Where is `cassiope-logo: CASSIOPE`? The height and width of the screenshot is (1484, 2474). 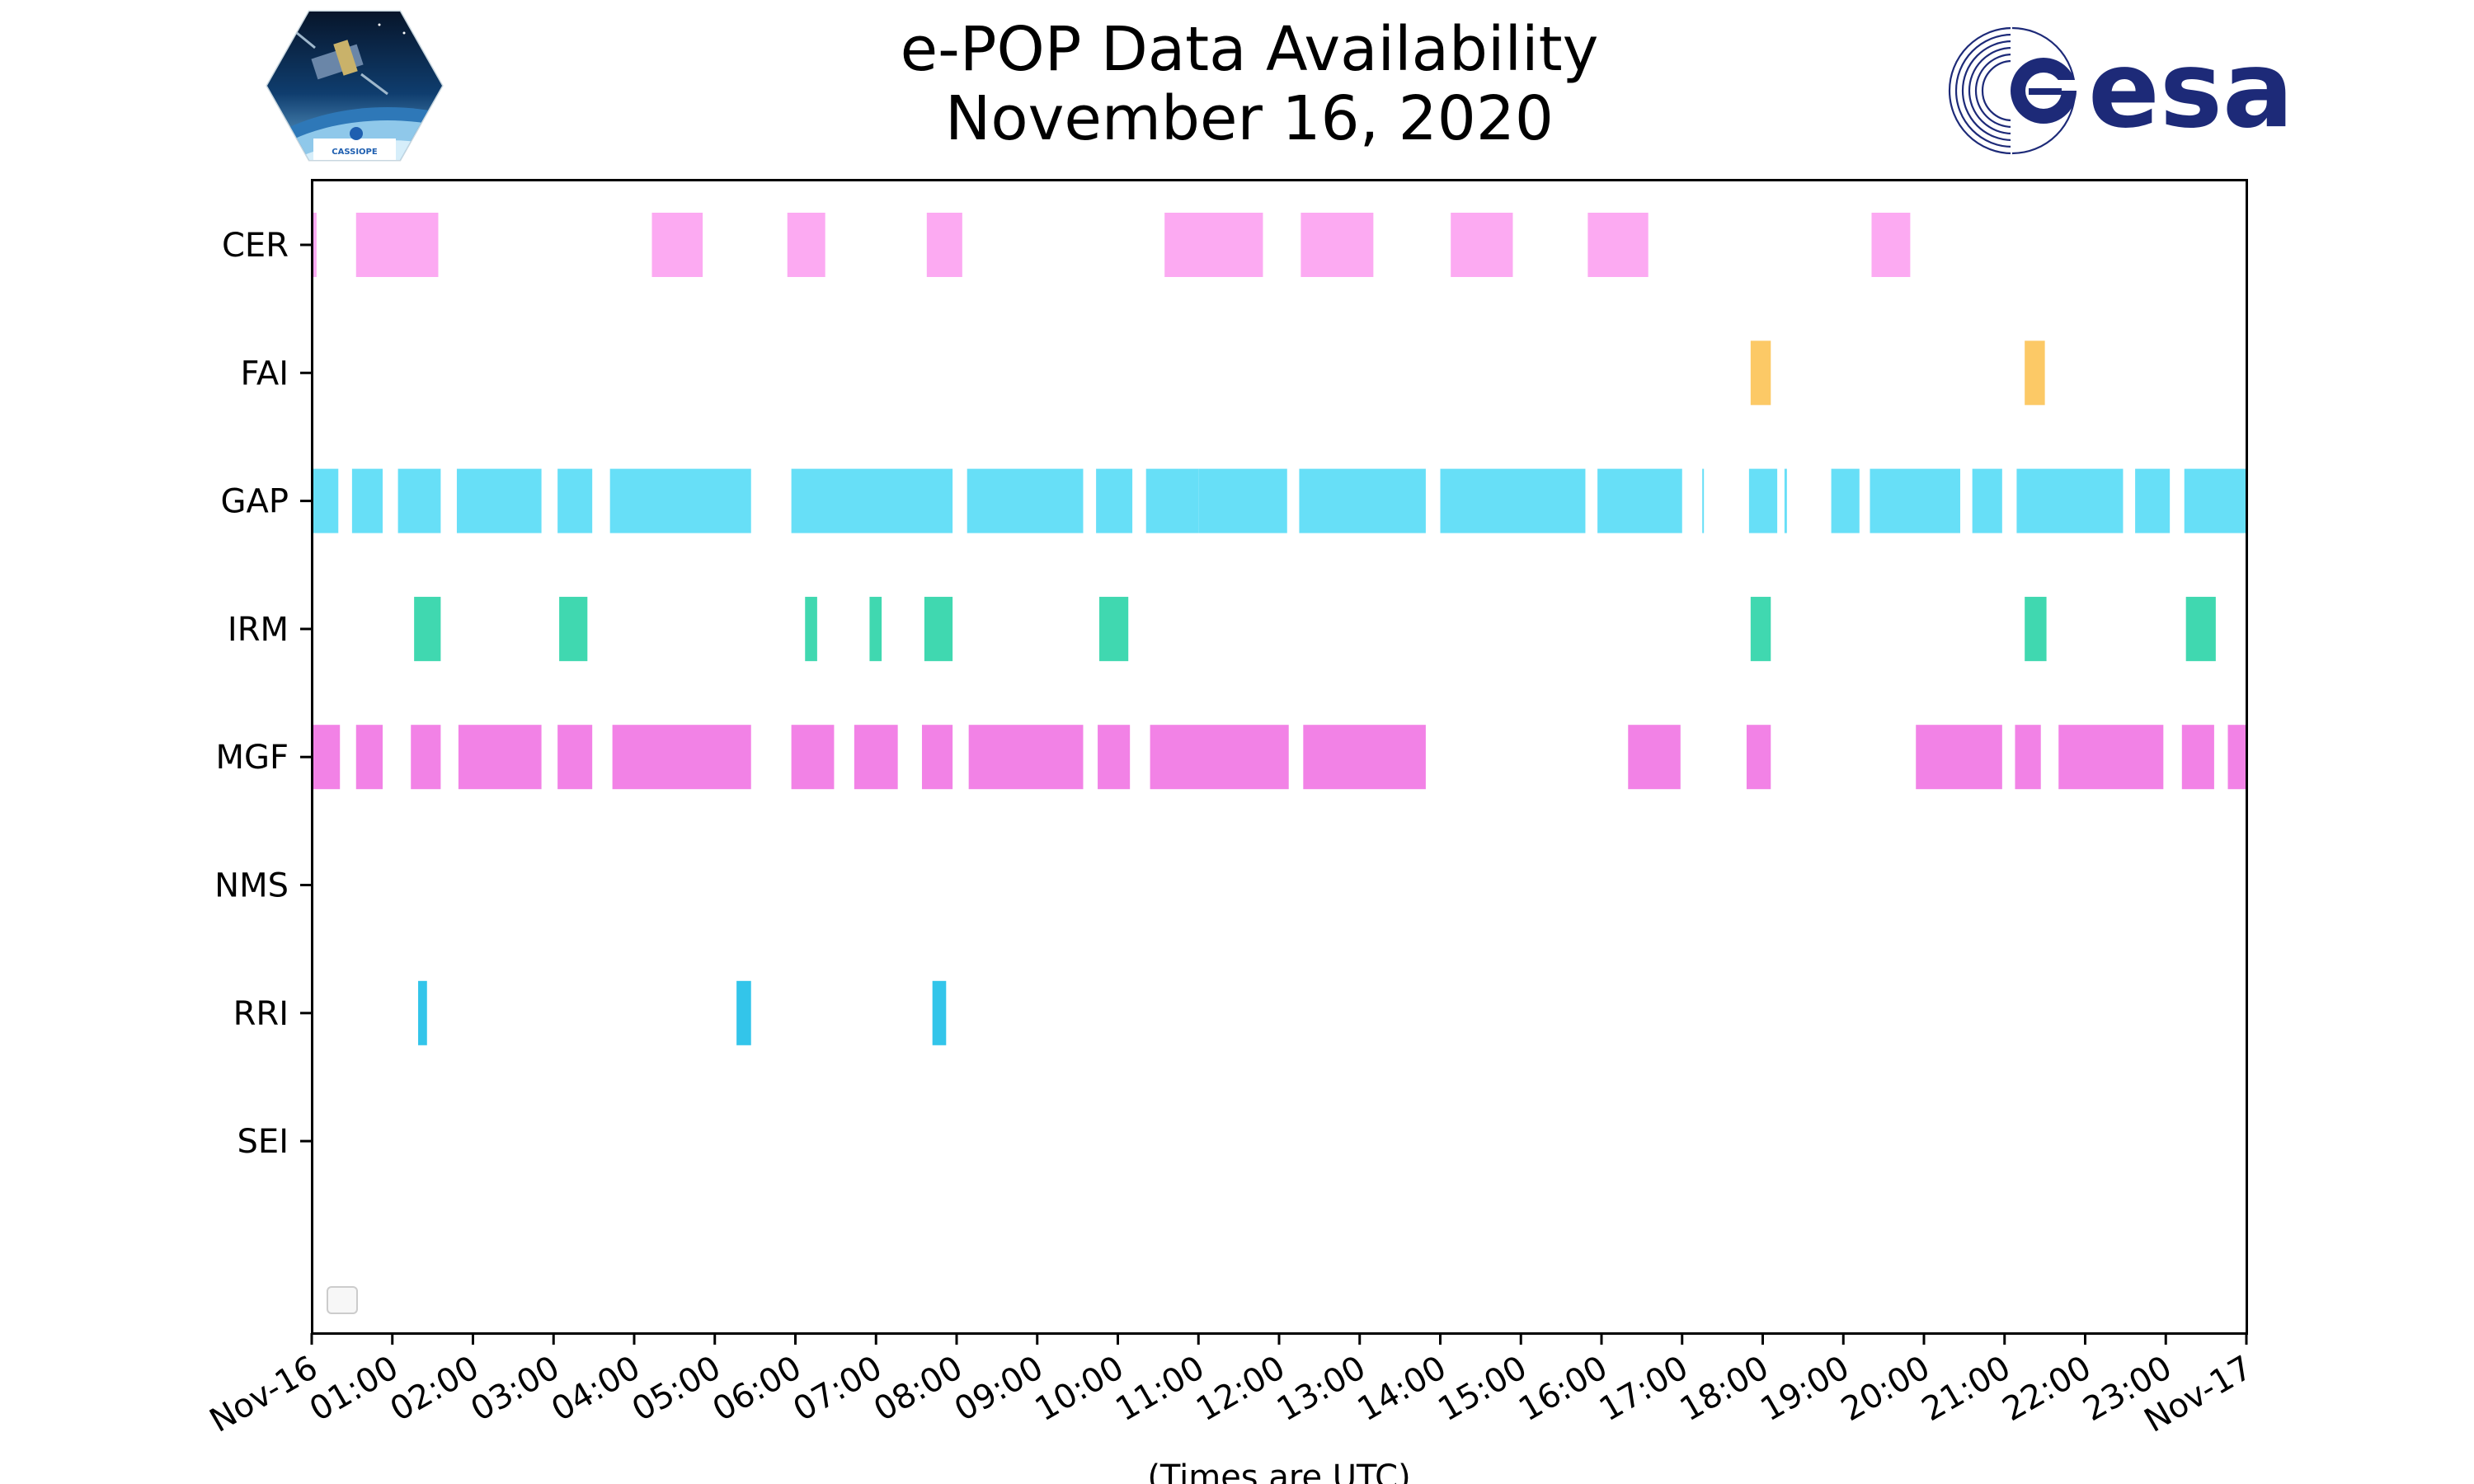 cassiope-logo: CASSIOPE is located at coordinates (355, 86).